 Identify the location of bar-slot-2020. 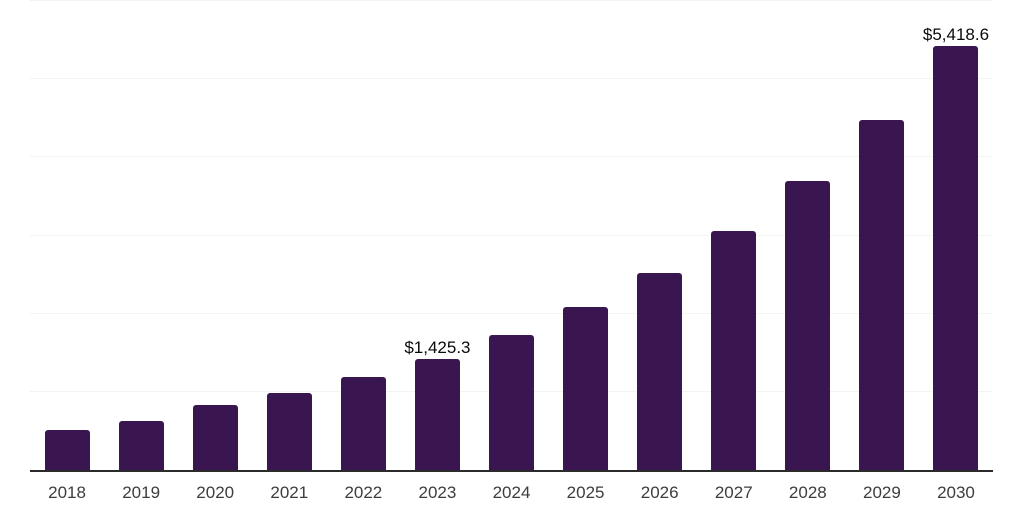
(215, 437).